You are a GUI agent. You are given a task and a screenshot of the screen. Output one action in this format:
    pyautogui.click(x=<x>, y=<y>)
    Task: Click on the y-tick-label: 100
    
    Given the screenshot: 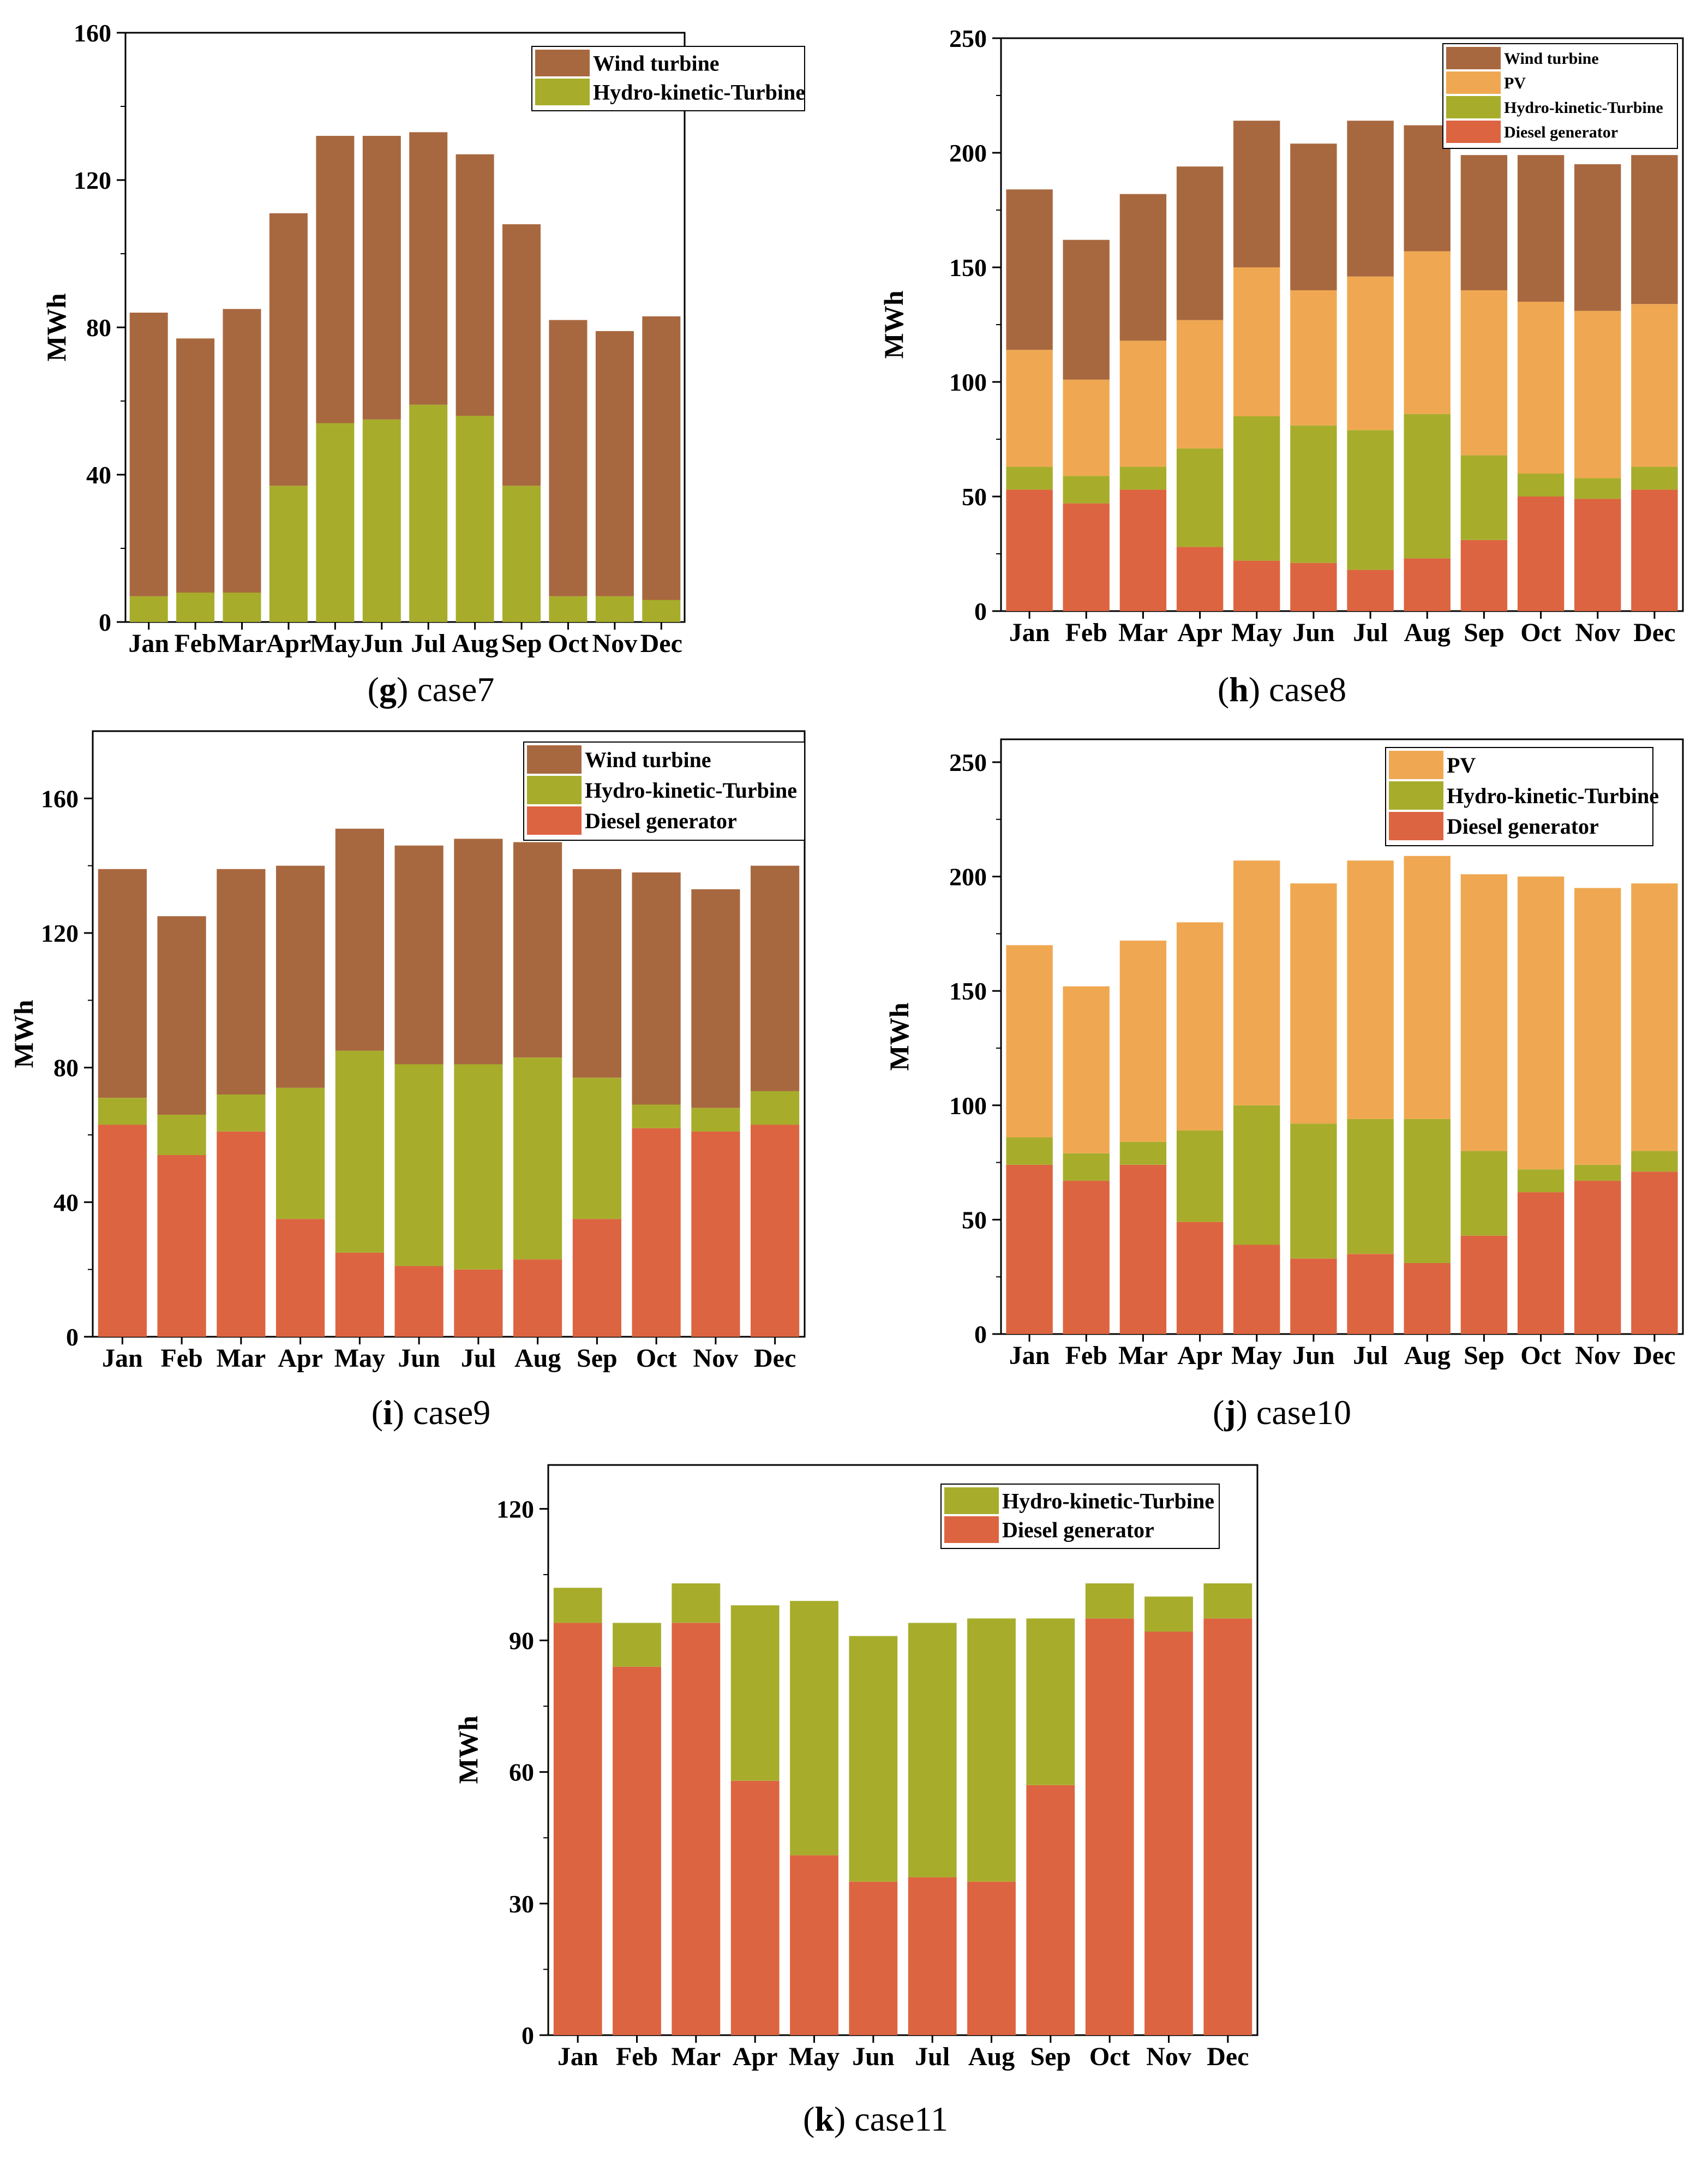 What is the action you would take?
    pyautogui.click(x=968, y=382)
    